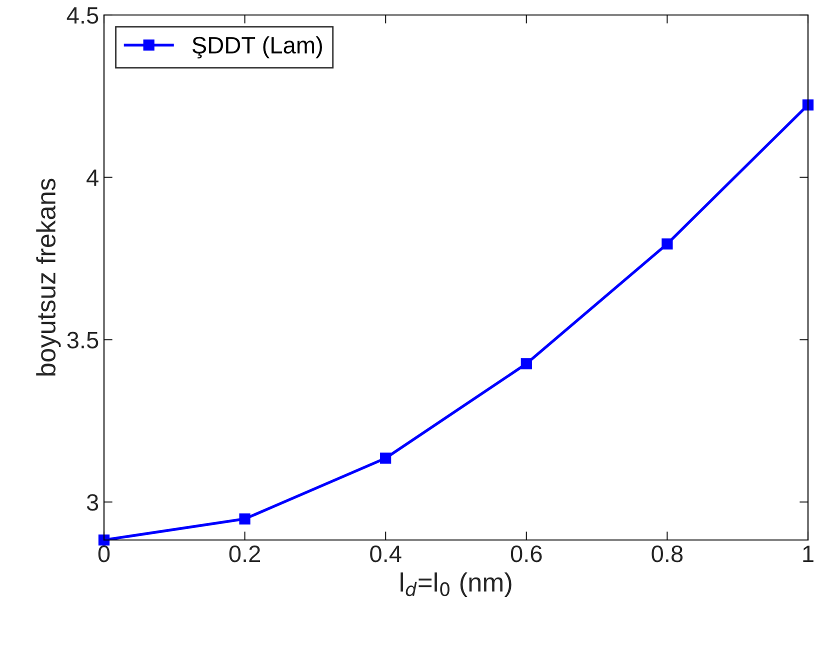  I want to click on x-tick-label: 0.8, so click(667, 553).